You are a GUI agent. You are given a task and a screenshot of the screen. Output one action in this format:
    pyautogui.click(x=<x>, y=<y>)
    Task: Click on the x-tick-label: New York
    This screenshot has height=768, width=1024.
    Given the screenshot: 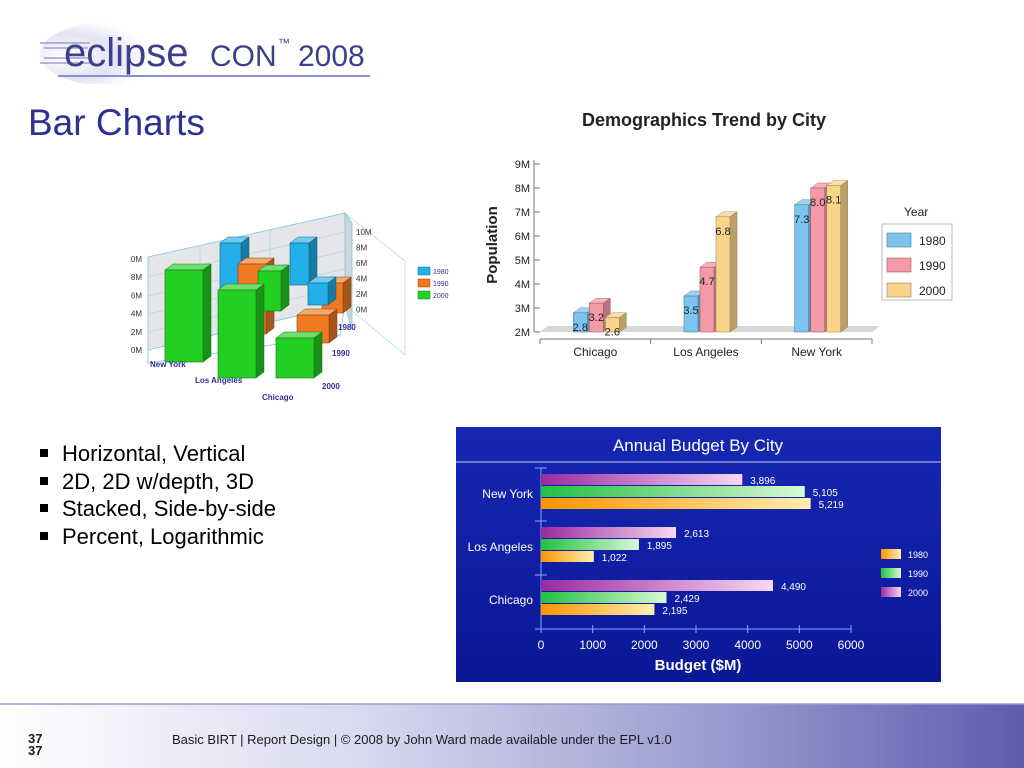 What is the action you would take?
    pyautogui.click(x=817, y=352)
    